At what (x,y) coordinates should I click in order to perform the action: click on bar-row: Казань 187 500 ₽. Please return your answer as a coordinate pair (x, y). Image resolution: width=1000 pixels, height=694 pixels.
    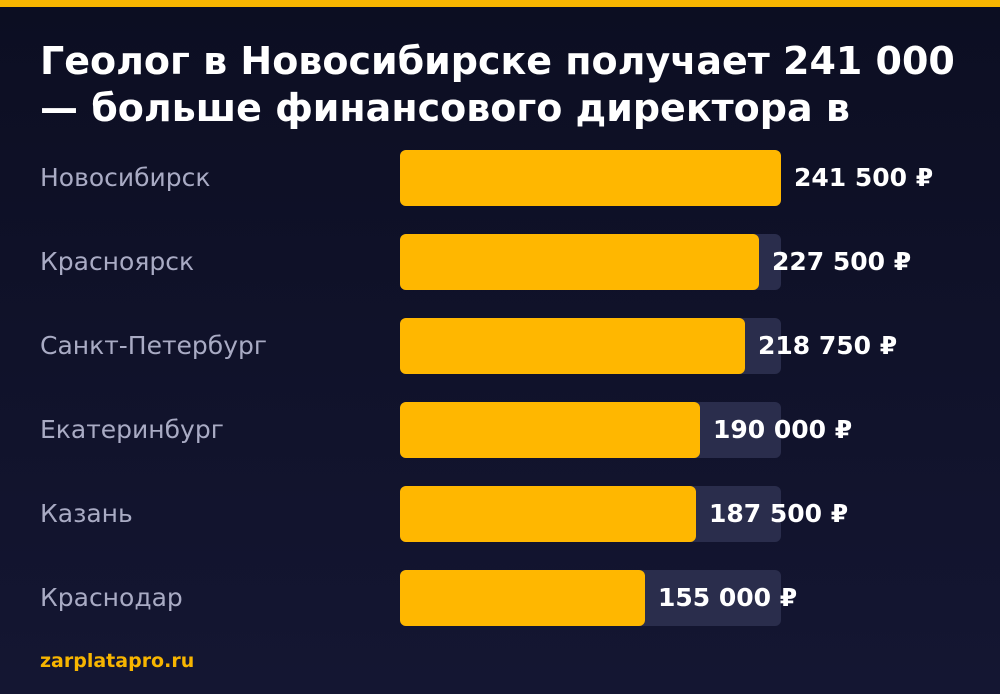
    Looking at the image, I should click on (500, 514).